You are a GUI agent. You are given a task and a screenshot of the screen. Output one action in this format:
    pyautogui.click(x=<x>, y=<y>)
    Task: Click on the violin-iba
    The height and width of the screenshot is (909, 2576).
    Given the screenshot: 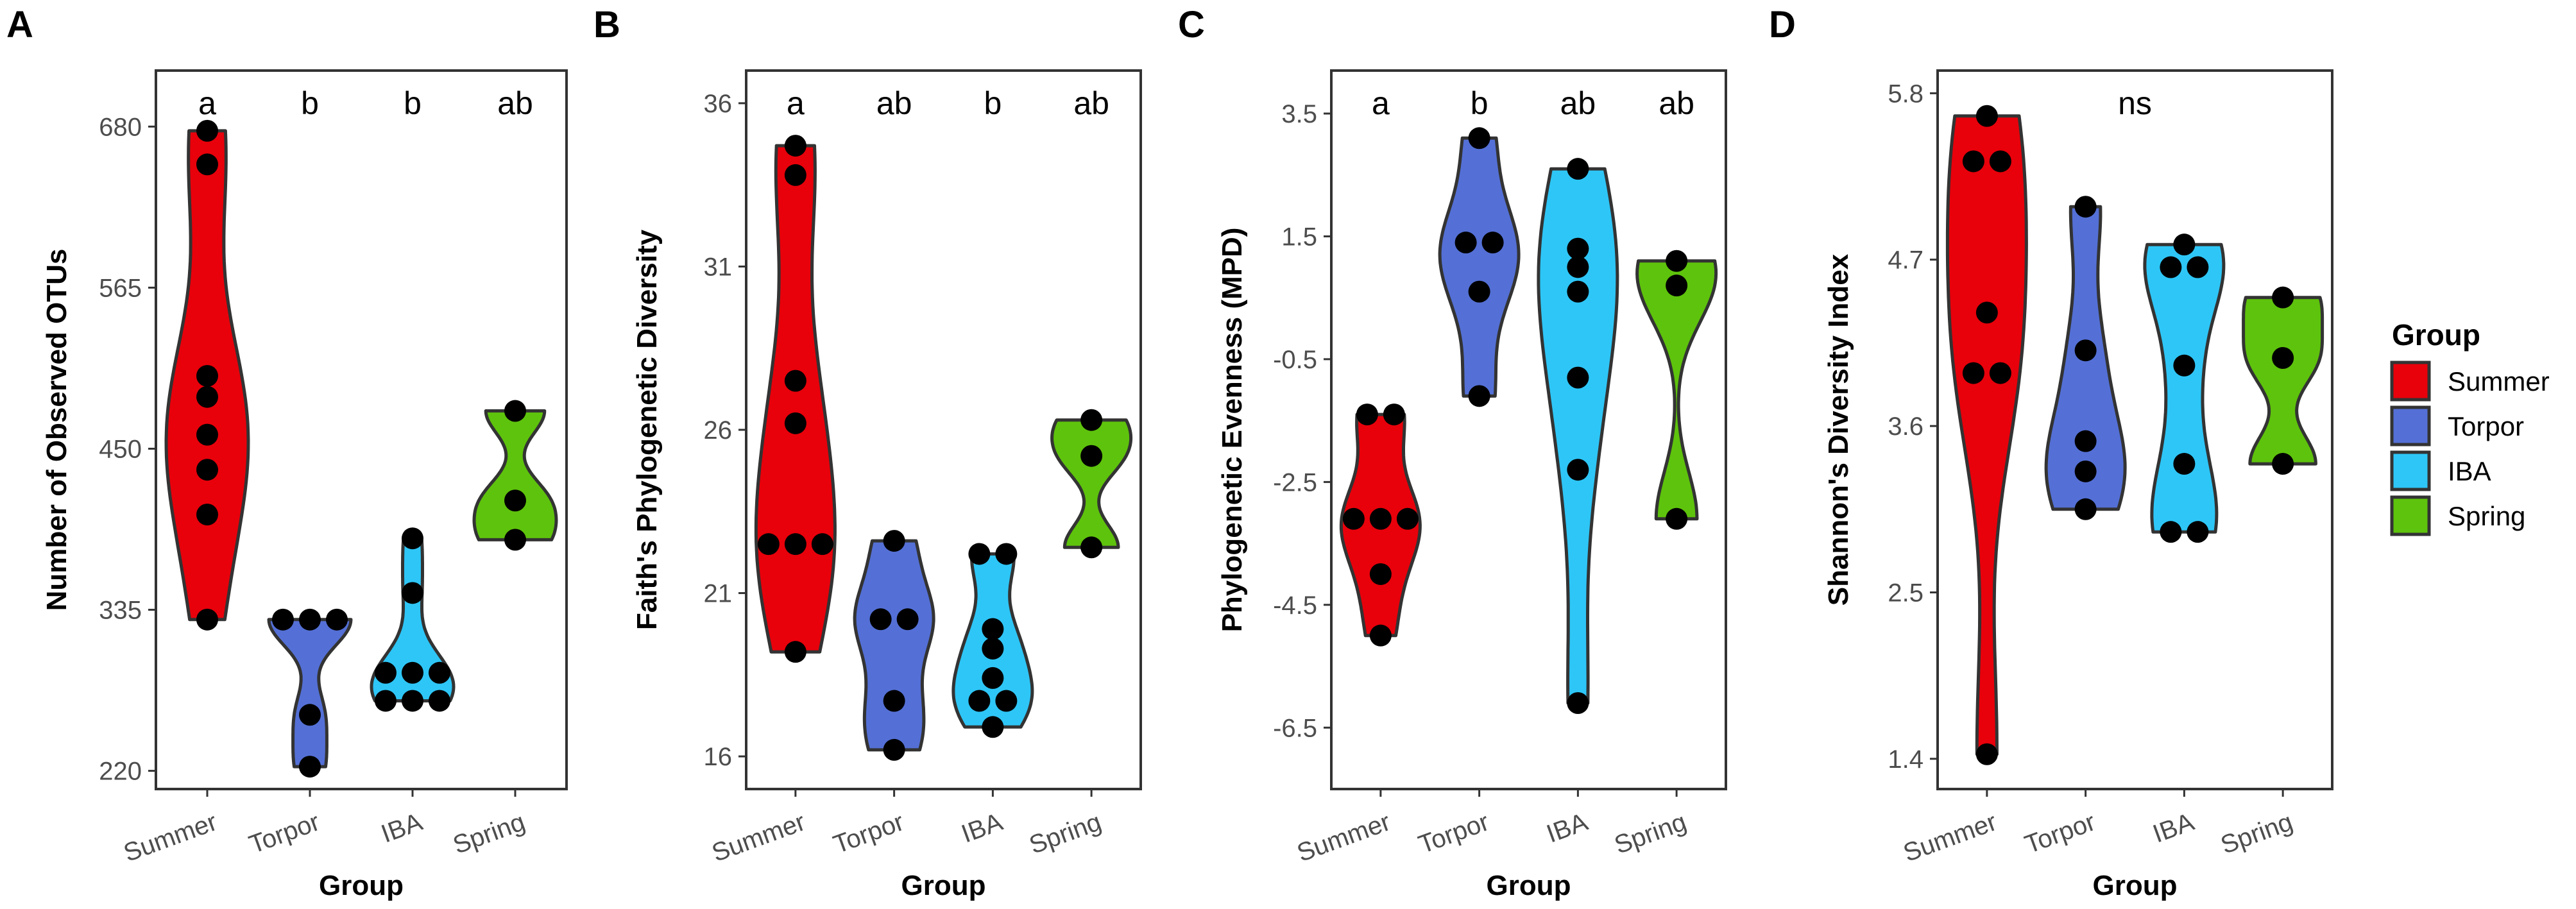 What is the action you would take?
    pyautogui.click(x=2184, y=388)
    